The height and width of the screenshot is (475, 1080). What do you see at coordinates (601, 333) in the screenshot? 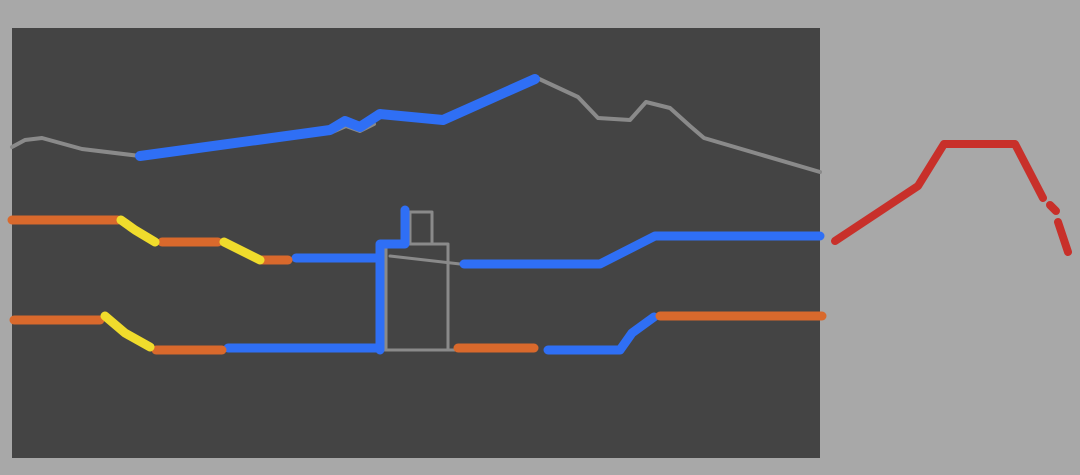
I see `blue-lower-right-segment` at bounding box center [601, 333].